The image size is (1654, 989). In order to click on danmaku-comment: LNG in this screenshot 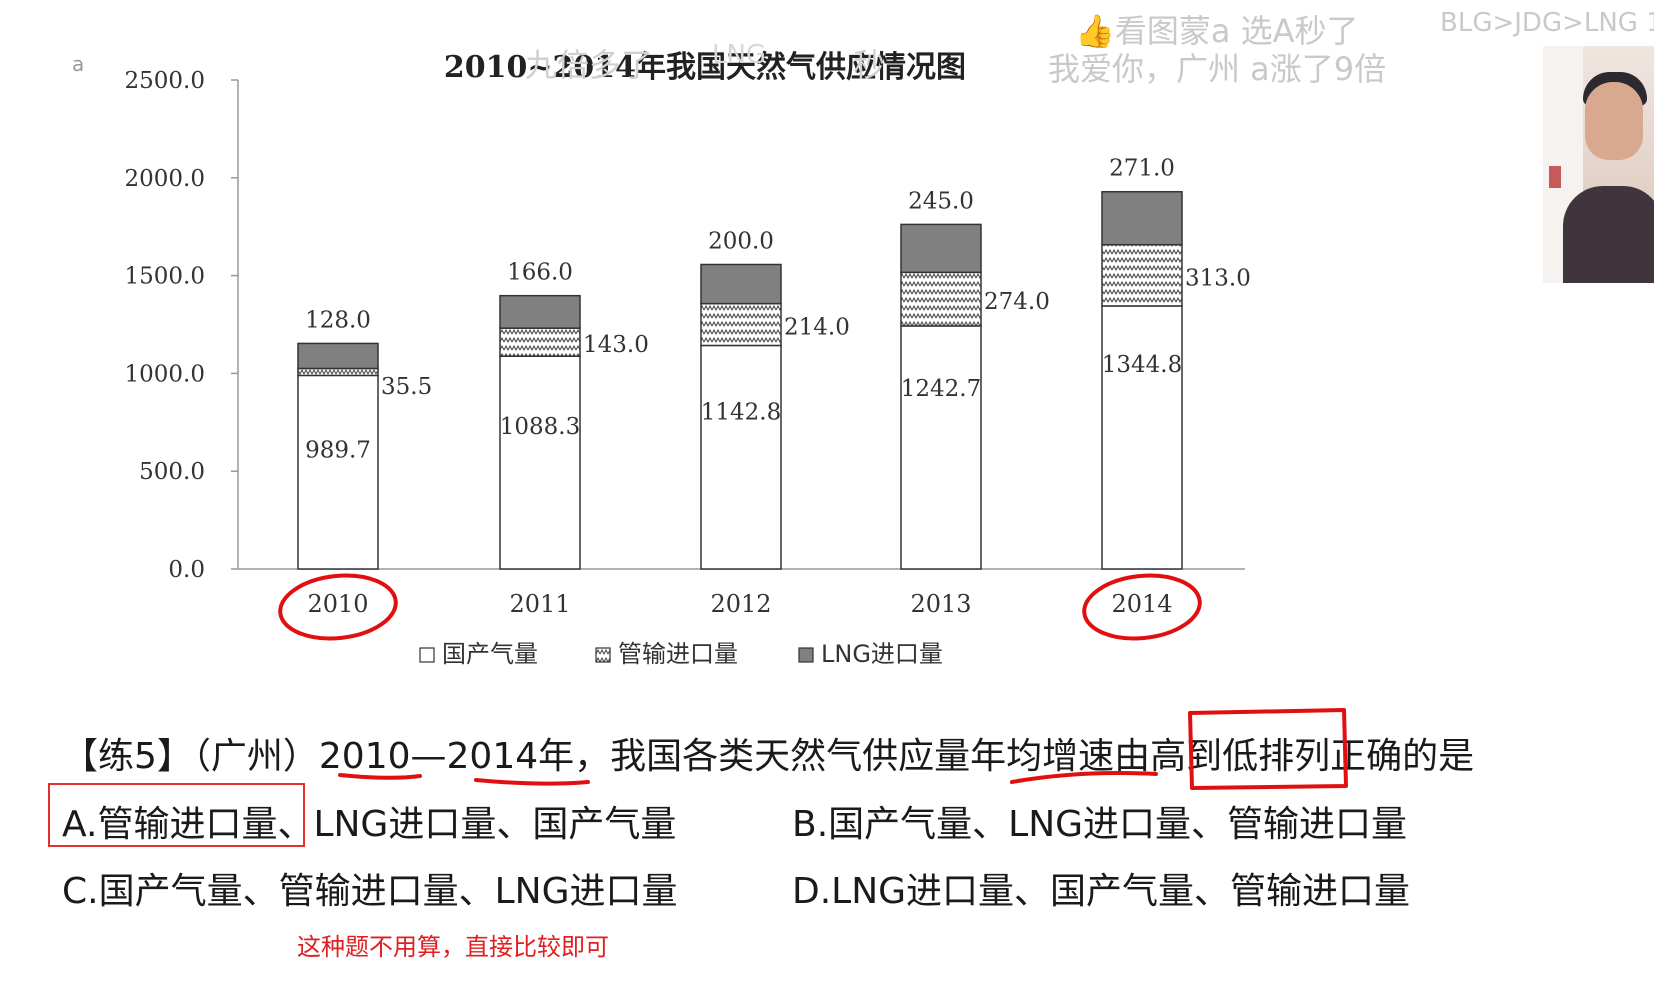, I will do `click(739, 55)`.